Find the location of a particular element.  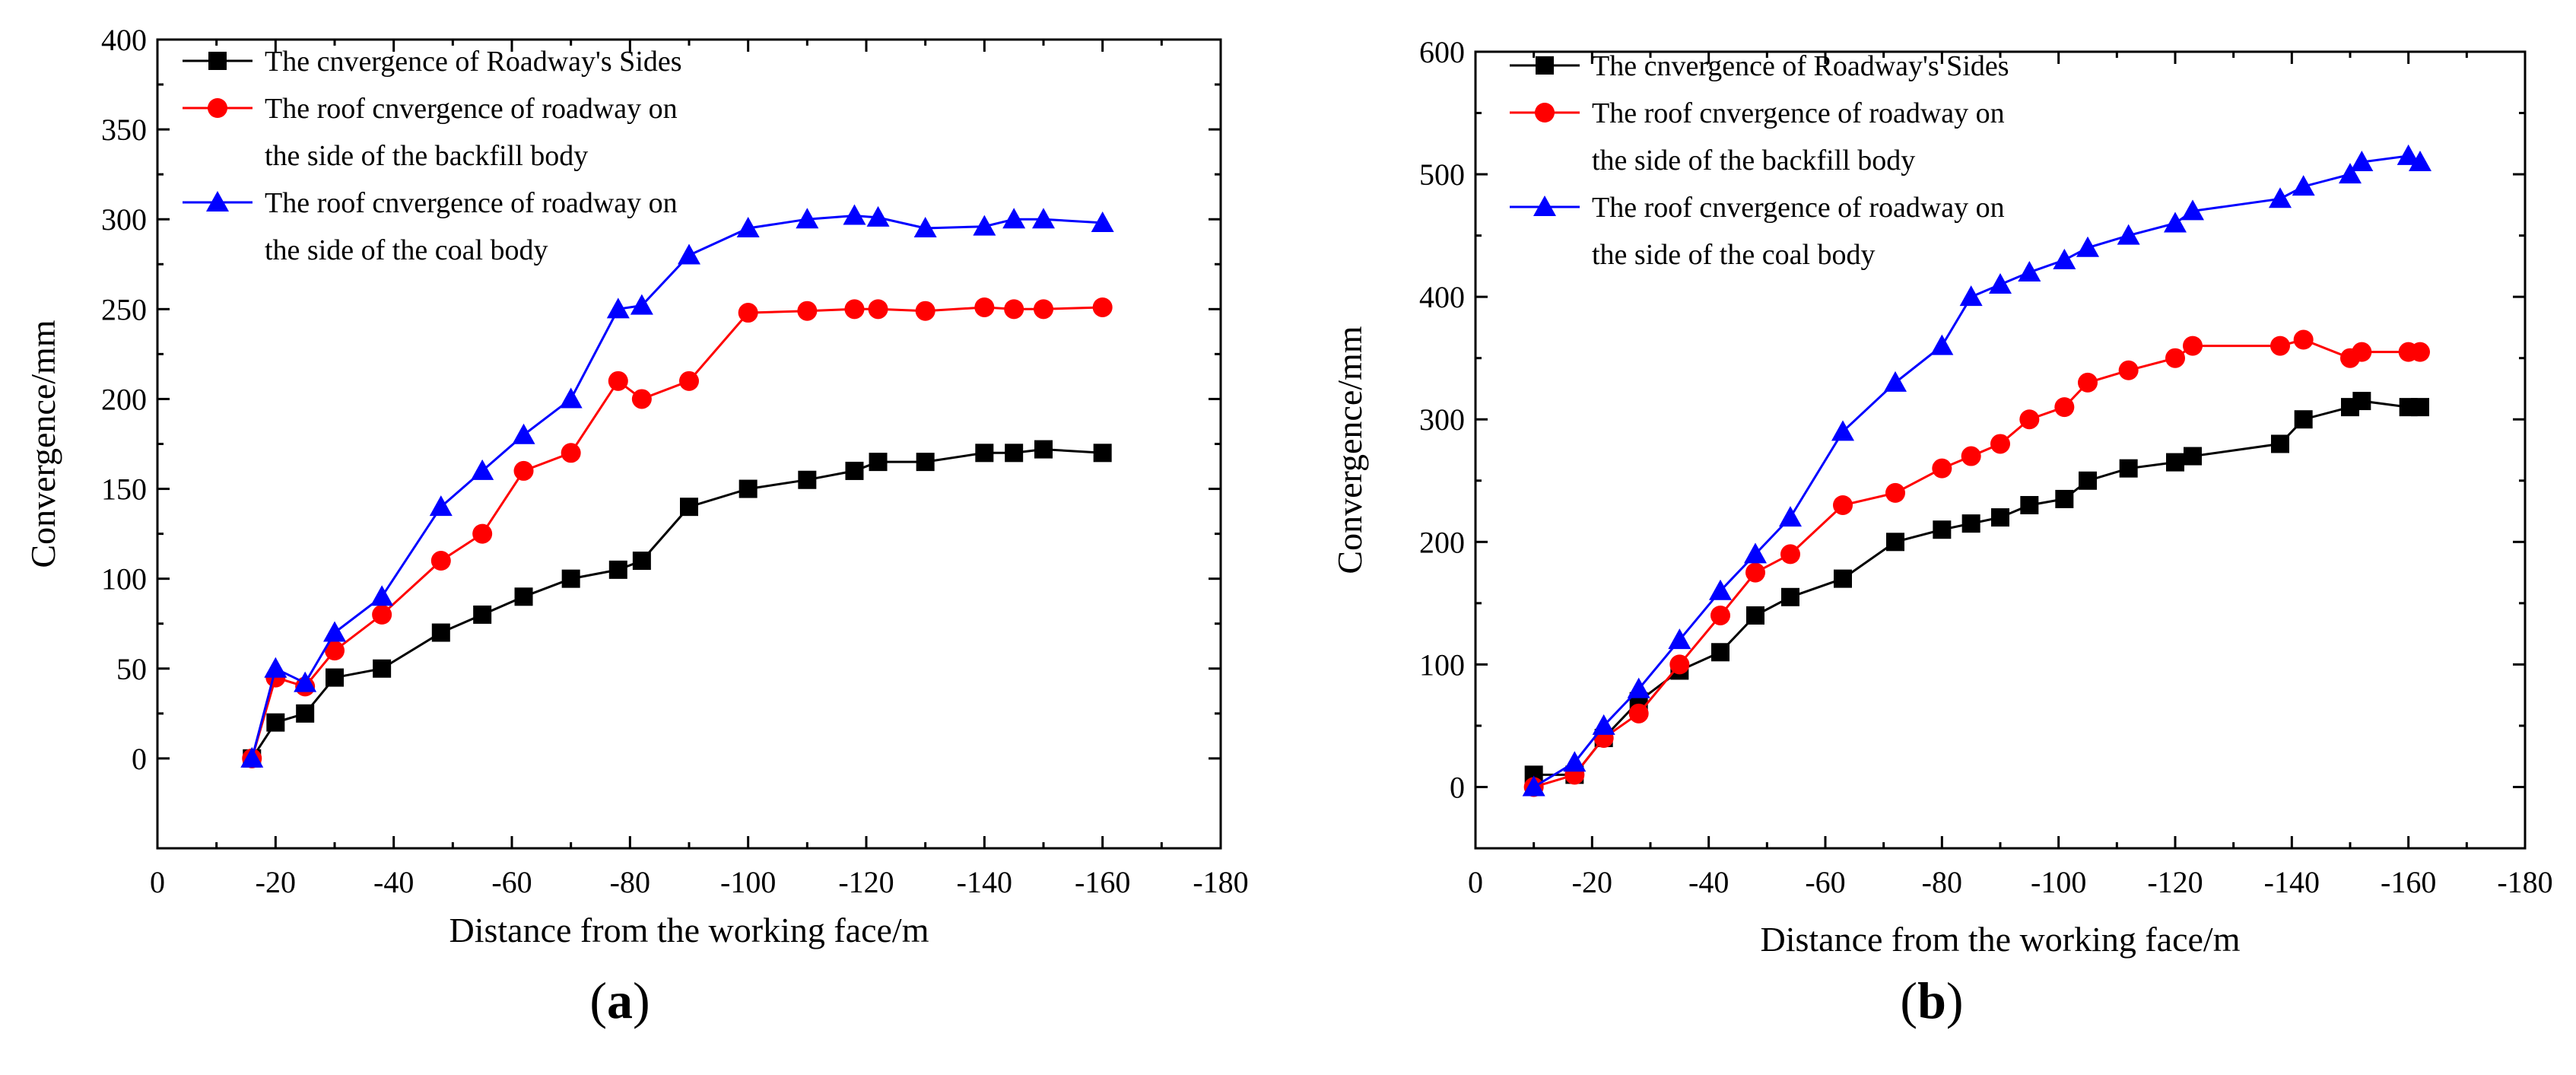

legend-label: the side of the coal body is located at coordinates (1734, 255).